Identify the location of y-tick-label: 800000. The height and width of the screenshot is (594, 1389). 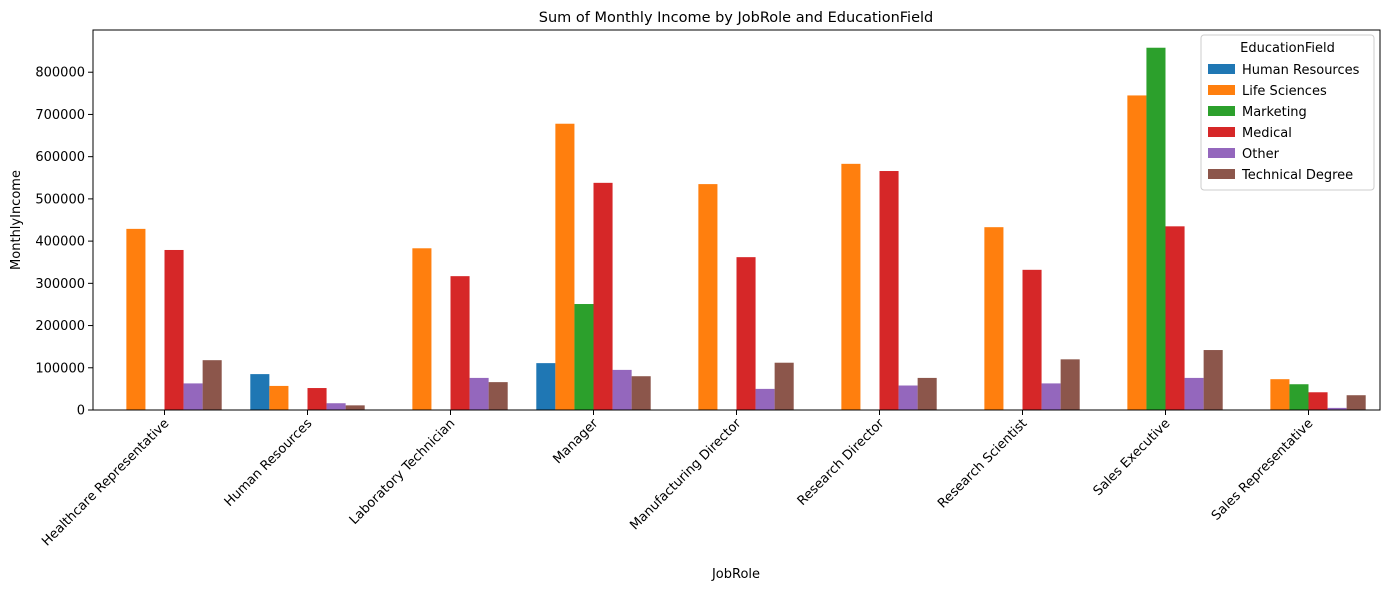
(60, 73).